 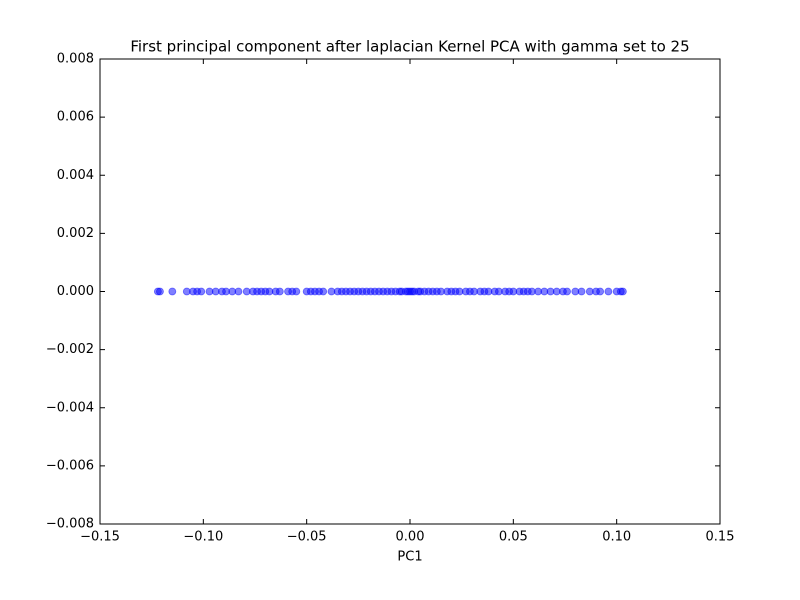 What do you see at coordinates (410, 537) in the screenshot?
I see `x-tick-label: 0.00` at bounding box center [410, 537].